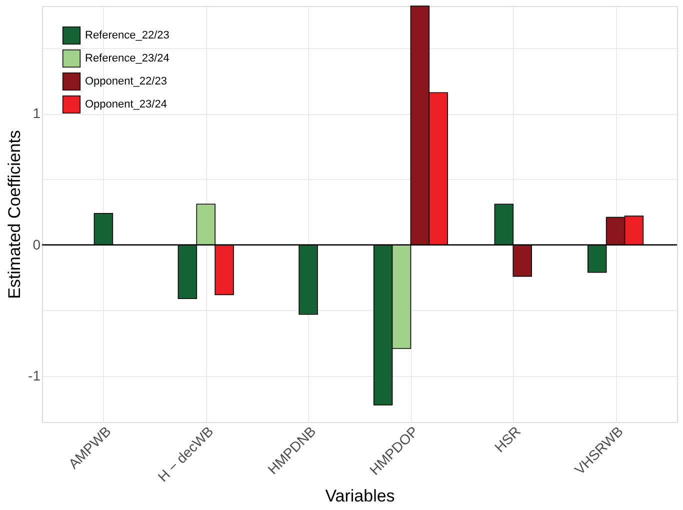 The height and width of the screenshot is (510, 683). What do you see at coordinates (36, 113) in the screenshot?
I see `y-tick-label: 1` at bounding box center [36, 113].